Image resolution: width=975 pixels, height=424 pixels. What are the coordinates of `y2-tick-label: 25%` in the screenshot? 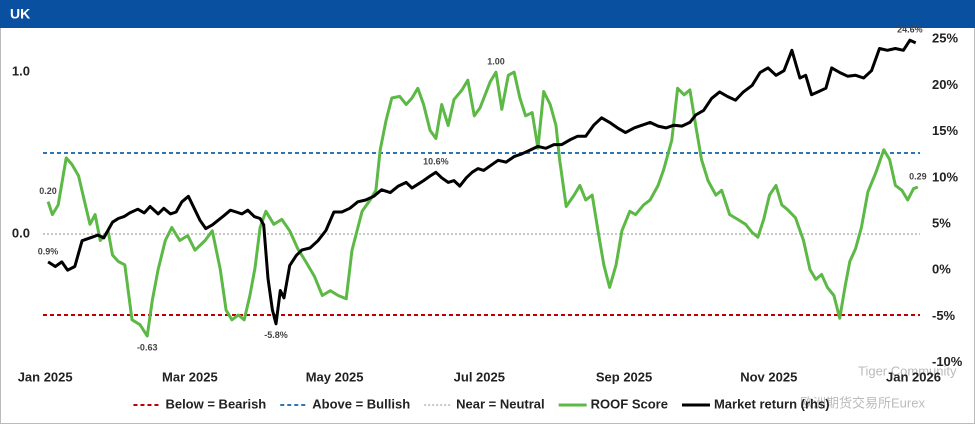 It's located at (945, 38).